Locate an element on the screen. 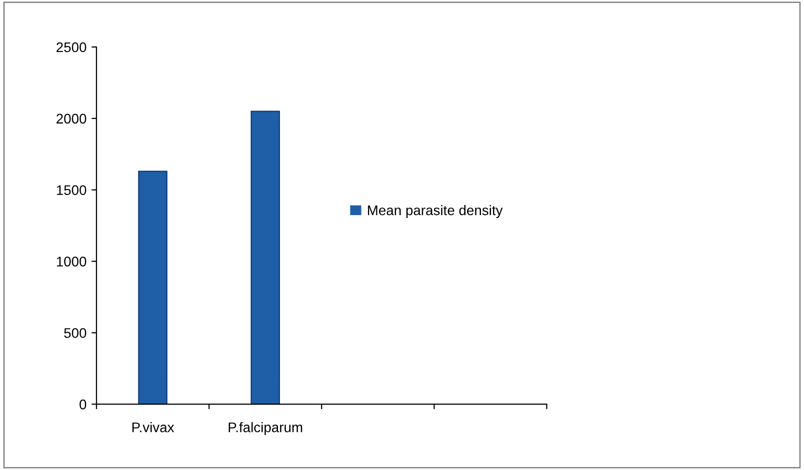  legend-label: Mean parasite density is located at coordinates (435, 211).